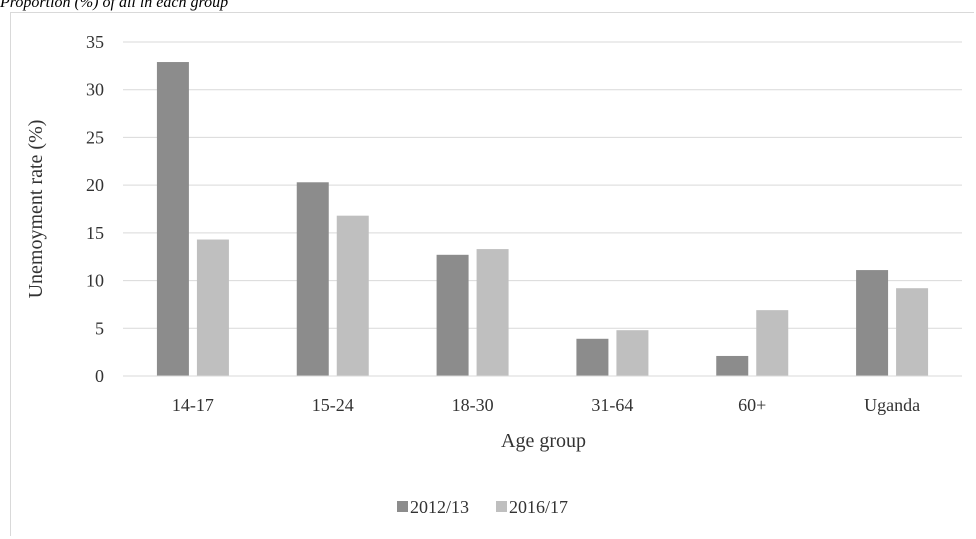 The width and height of the screenshot is (976, 539). I want to click on y-tick-label: 15, so click(95, 233).